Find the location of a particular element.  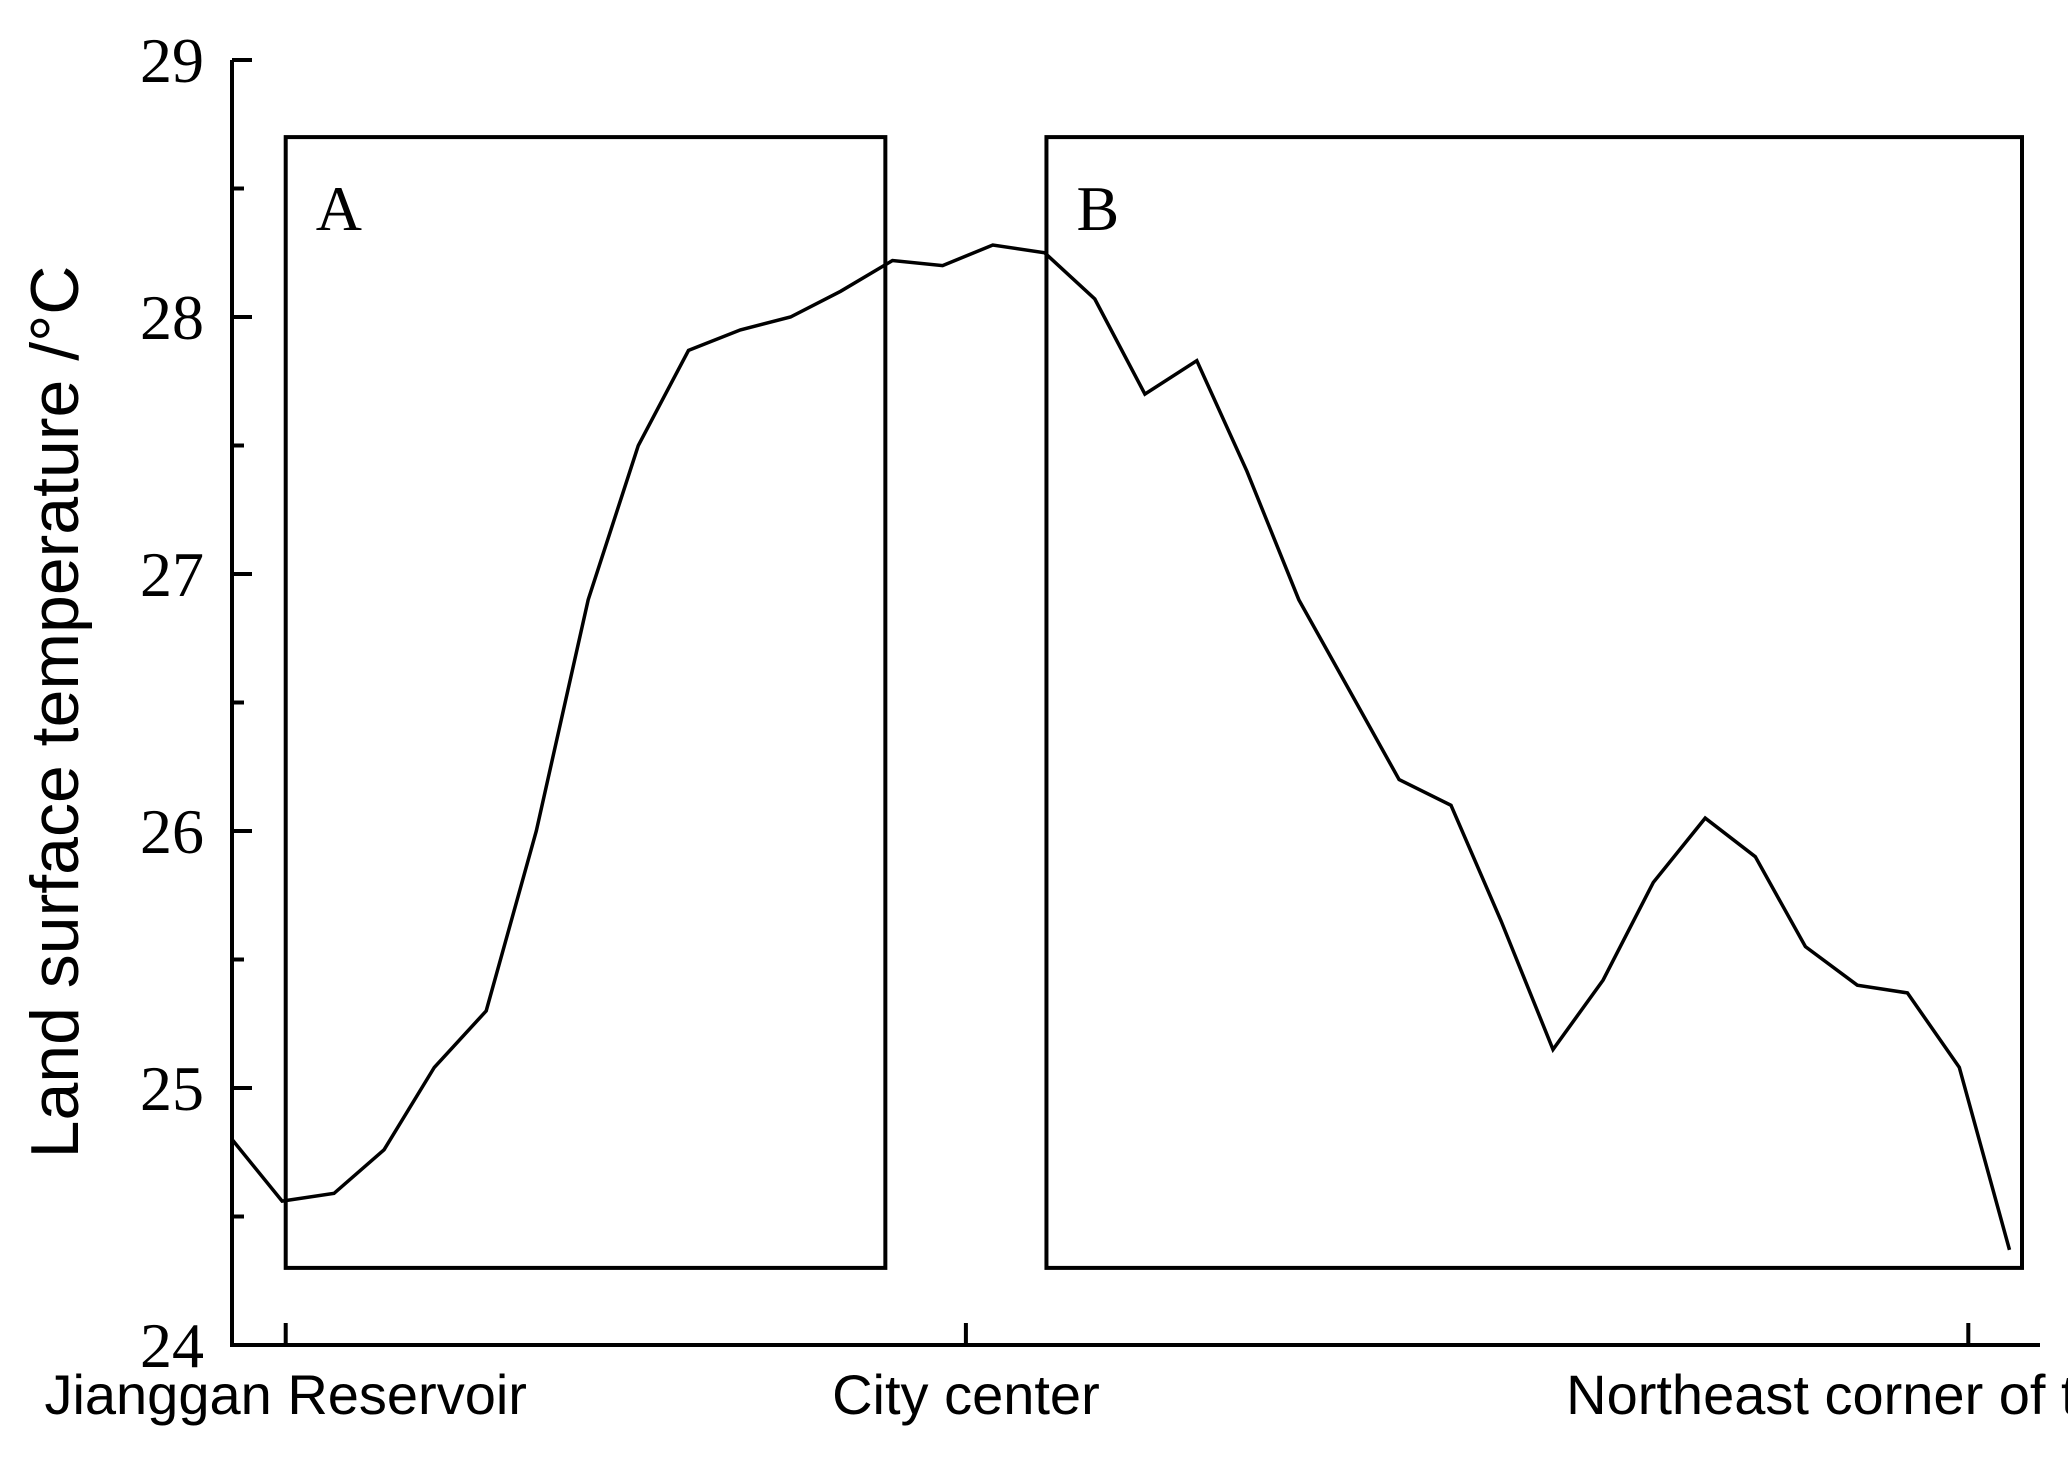

y-tick-label: 24 is located at coordinates (172, 1345).